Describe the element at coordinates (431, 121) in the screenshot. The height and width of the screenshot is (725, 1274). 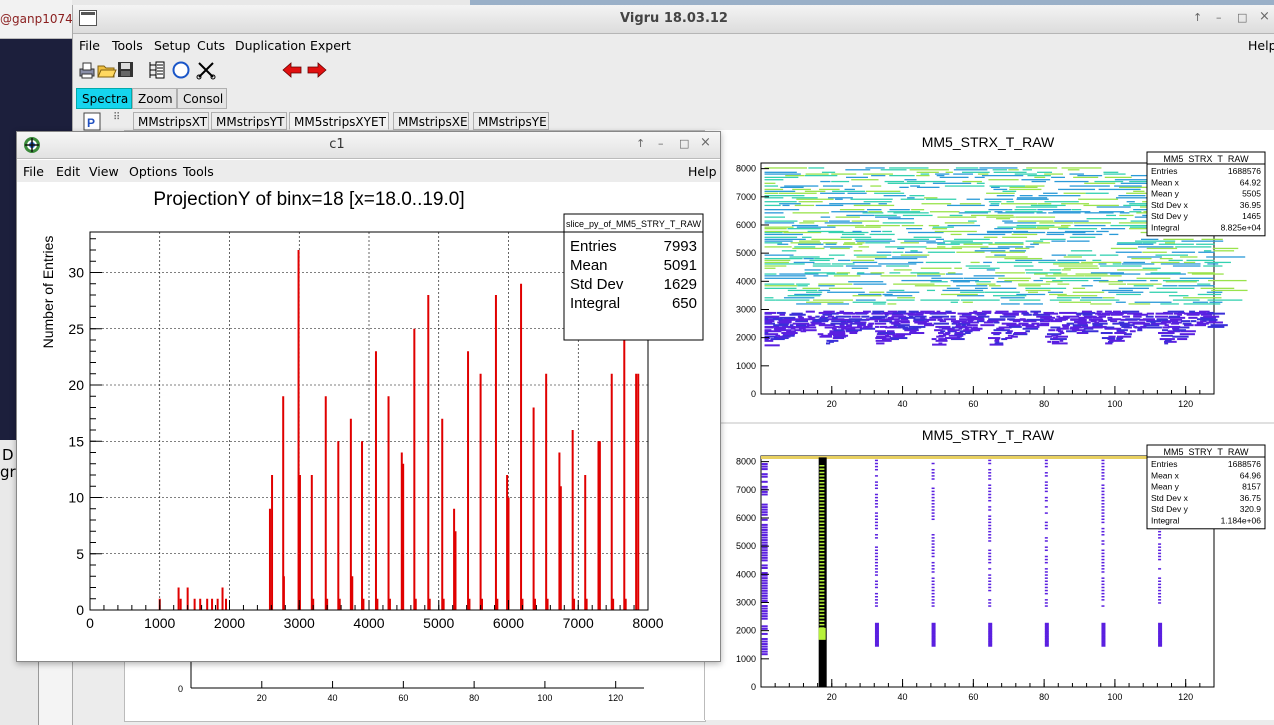
I see `subtab-mmstripsxe: MMstripsXE` at that location.